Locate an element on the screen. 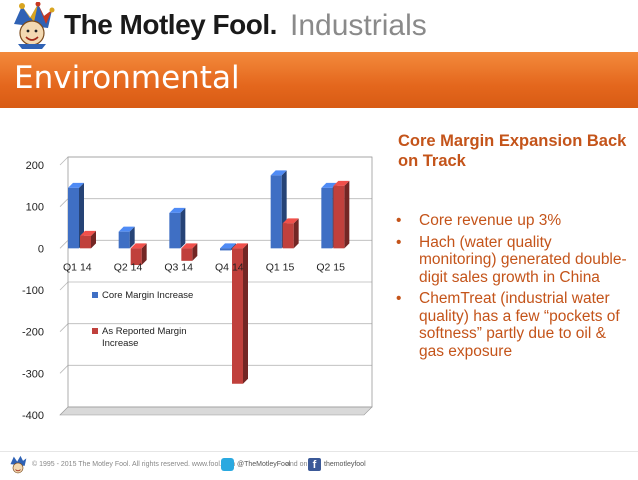 Image resolution: width=638 pixels, height=480 pixels. facebook-handle: themotleyfool is located at coordinates (345, 464).